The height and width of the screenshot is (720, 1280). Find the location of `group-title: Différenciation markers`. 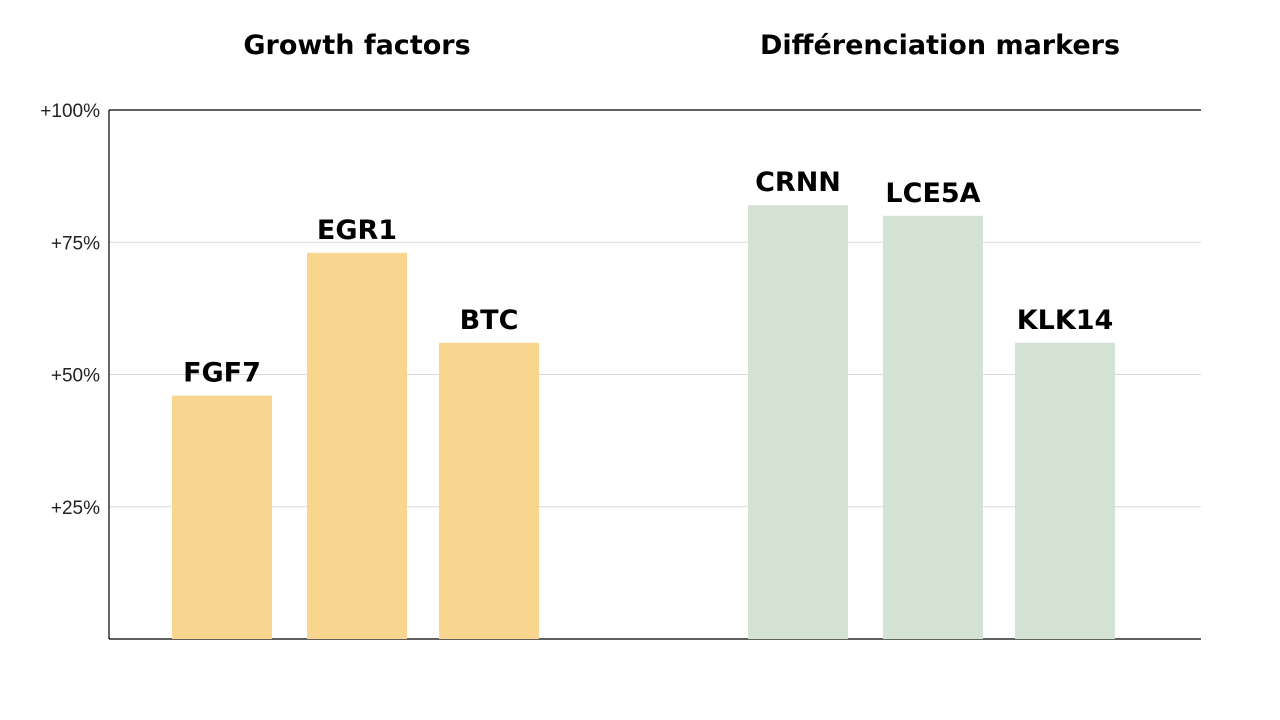

group-title: Différenciation markers is located at coordinates (940, 45).